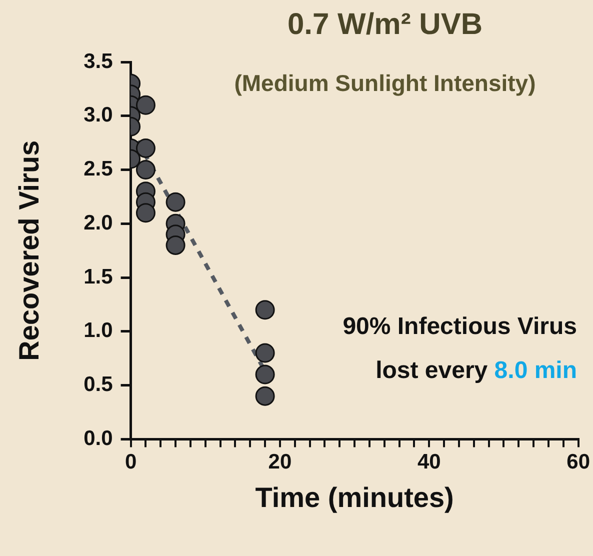  I want to click on annotation: 8.0 min, so click(535, 370).